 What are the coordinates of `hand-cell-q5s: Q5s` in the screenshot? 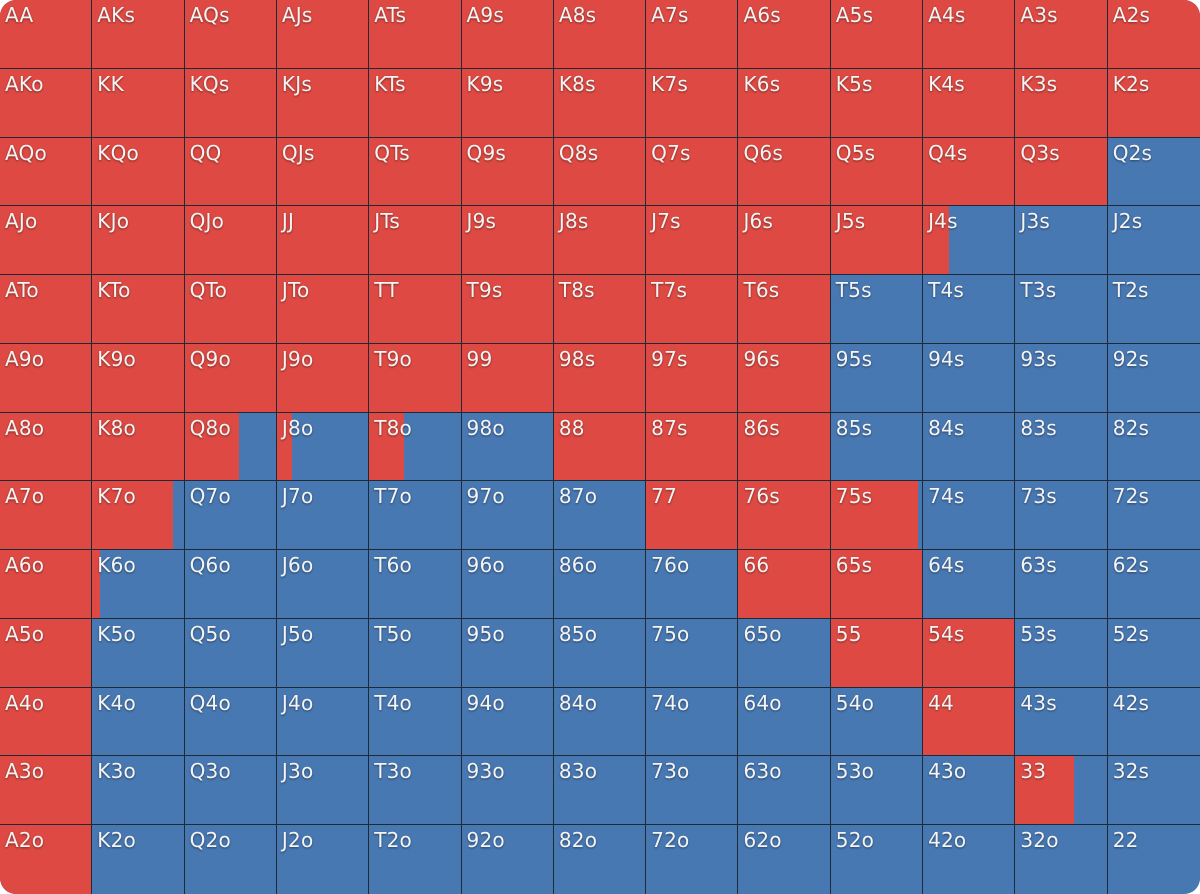 It's located at (877, 172).